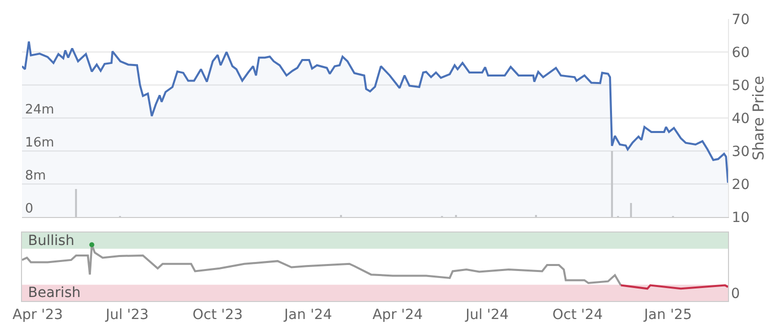 The width and height of the screenshot is (774, 335). Describe the element at coordinates (577, 314) in the screenshot. I see `x-tick-label: Oct '24` at that location.